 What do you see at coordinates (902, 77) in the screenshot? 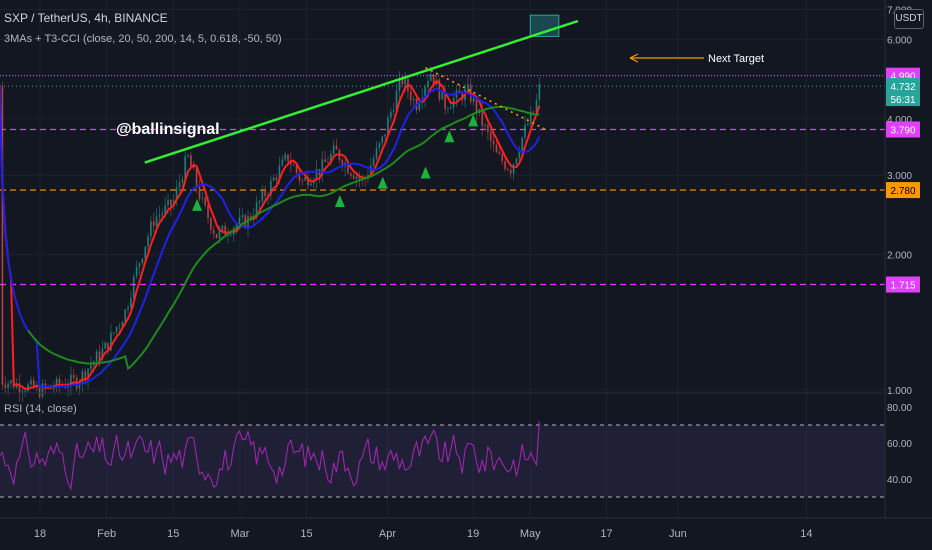
I see `level-tag-label: 4.990` at bounding box center [902, 77].